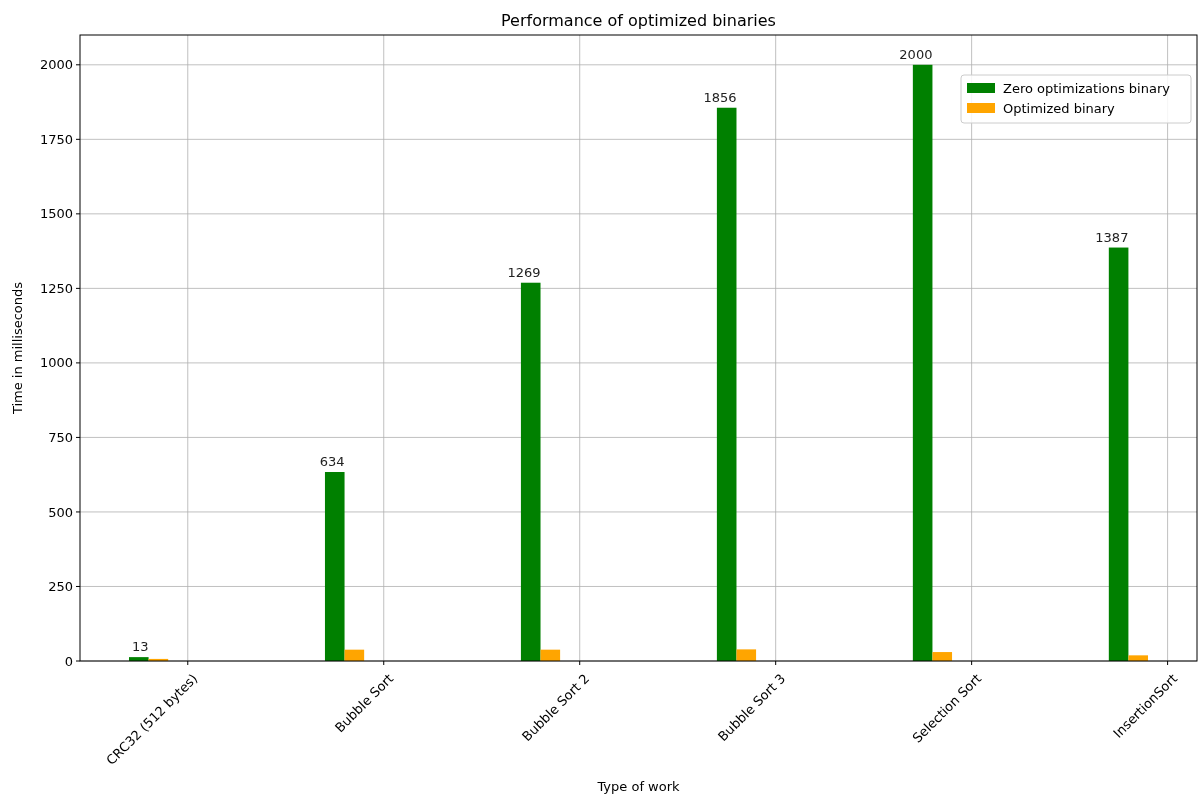 The height and width of the screenshot is (798, 1201). Describe the element at coordinates (56, 139) in the screenshot. I see `y-tick-label: 1750` at that location.